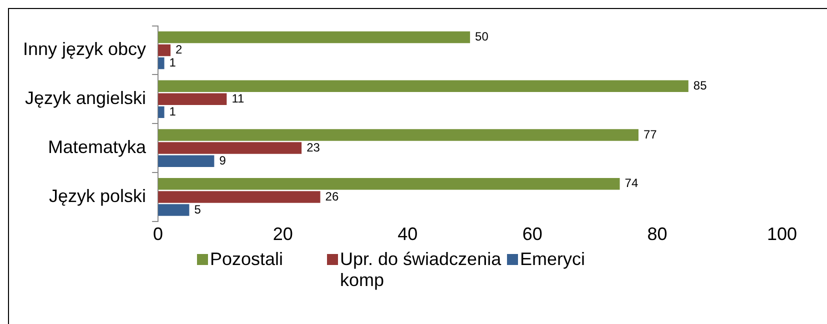  I want to click on data-label: 5, so click(198, 209).